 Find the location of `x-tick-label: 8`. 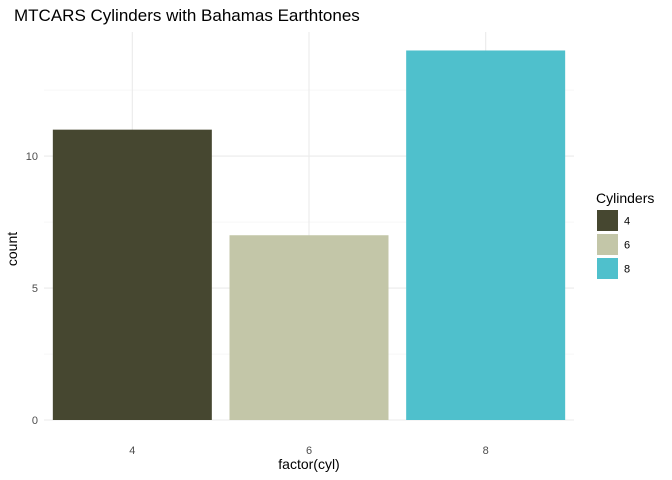

x-tick-label: 8 is located at coordinates (486, 451).